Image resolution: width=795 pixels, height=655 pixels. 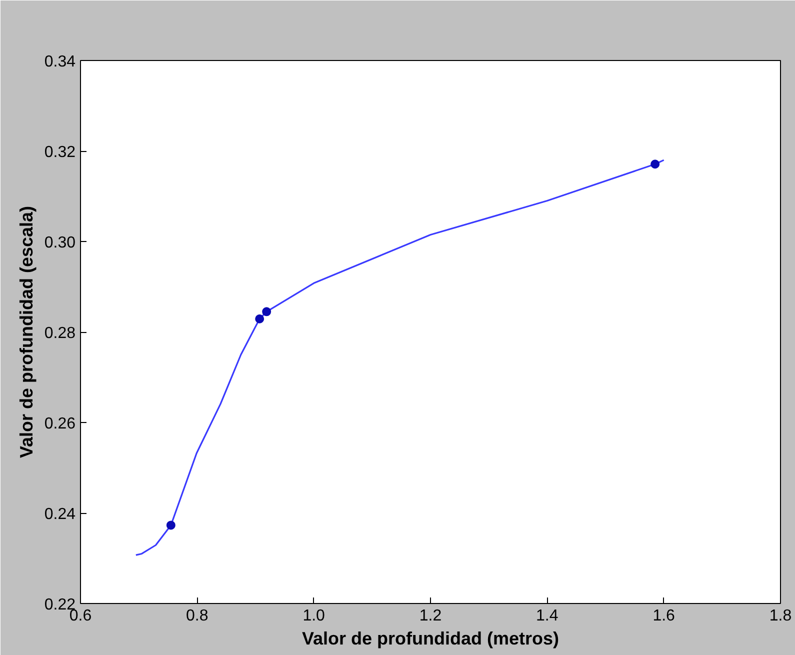 I want to click on x-tick-label: 1.4, so click(x=547, y=616).